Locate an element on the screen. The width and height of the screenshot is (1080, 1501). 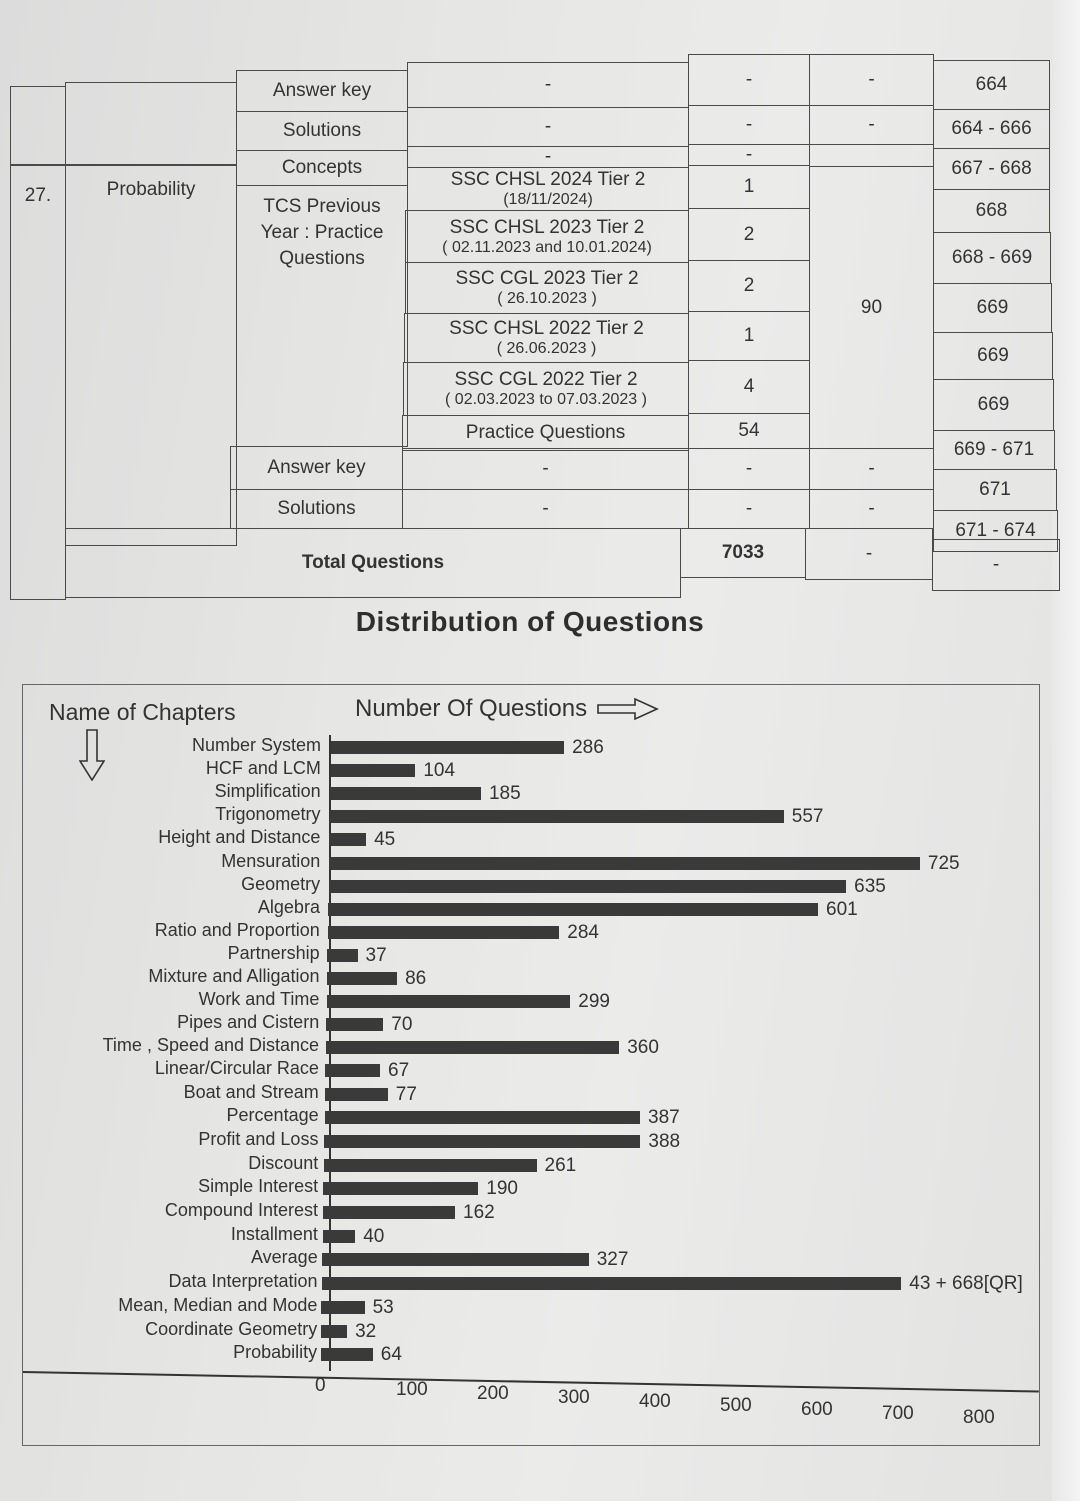
x-axis-title: Number Of Questions is located at coordinates (507, 709).